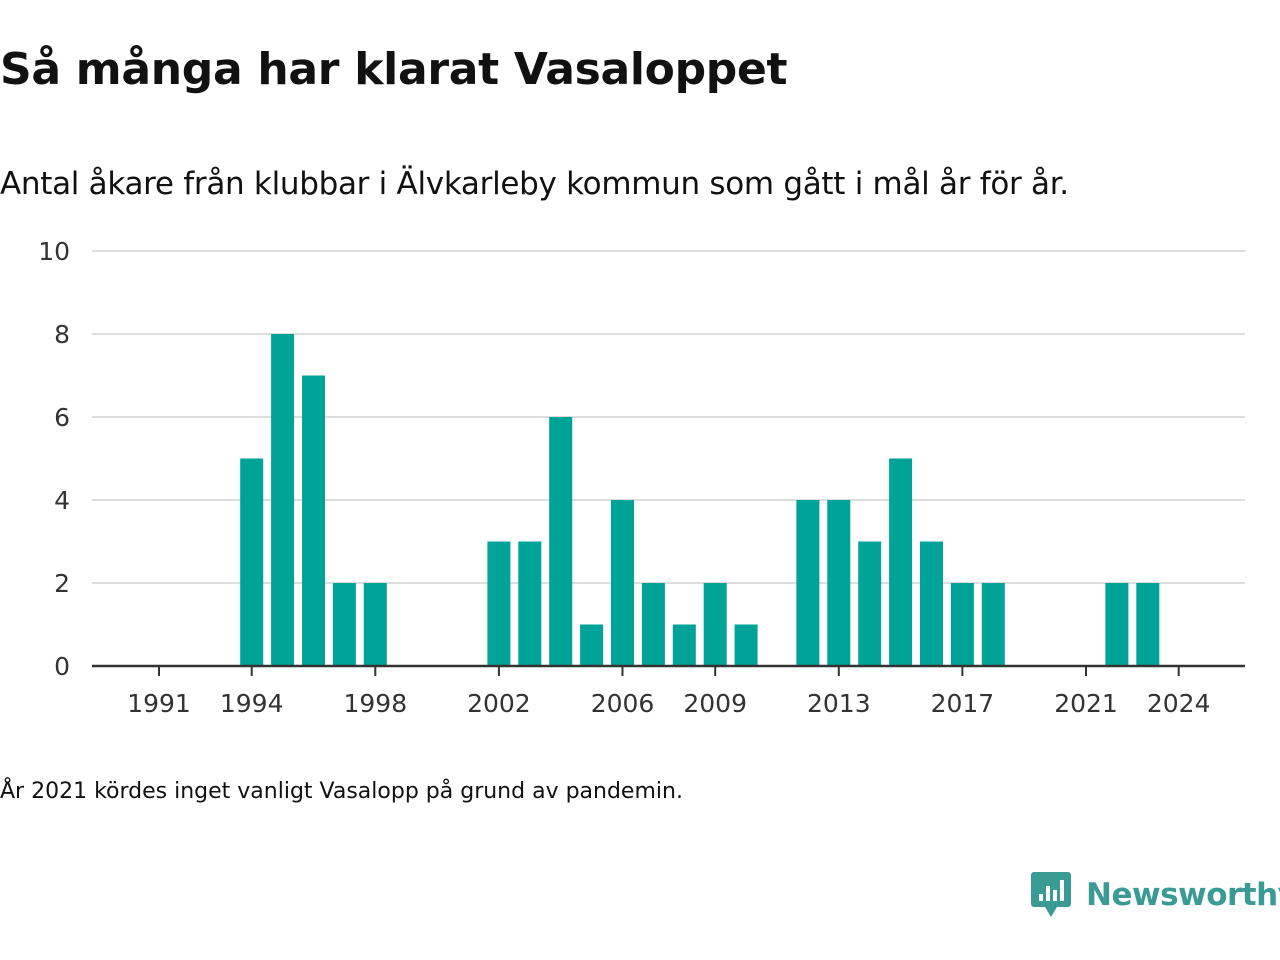 The width and height of the screenshot is (1280, 960). What do you see at coordinates (499, 703) in the screenshot?
I see `x-tick-label: 2002` at bounding box center [499, 703].